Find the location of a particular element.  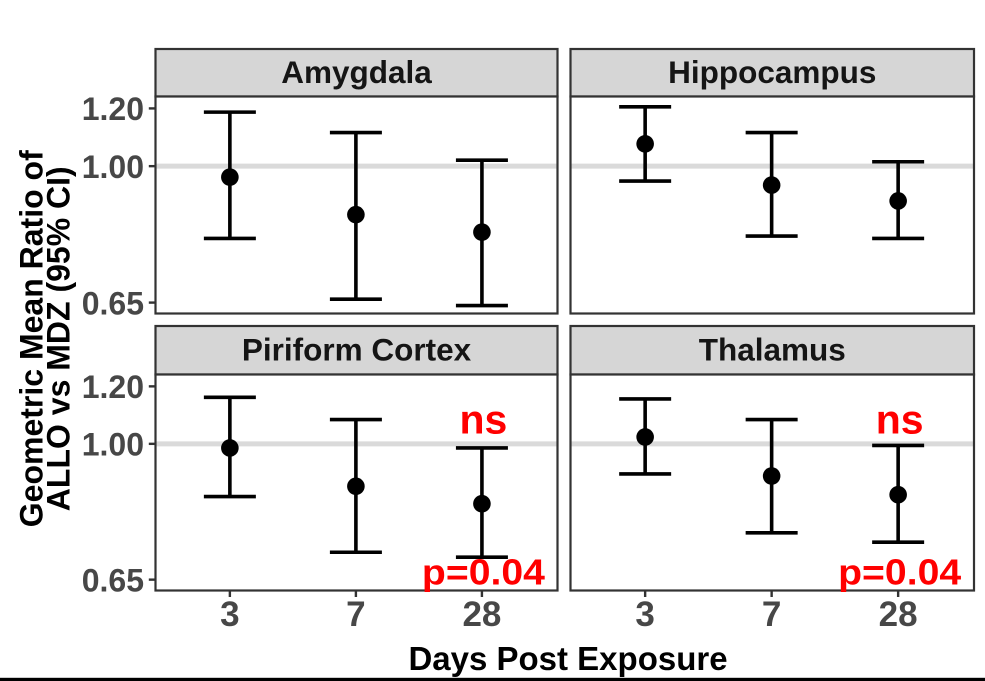

y-axis-title-line2: ALLO vs MDZ (95% CI) is located at coordinates (59, 338).